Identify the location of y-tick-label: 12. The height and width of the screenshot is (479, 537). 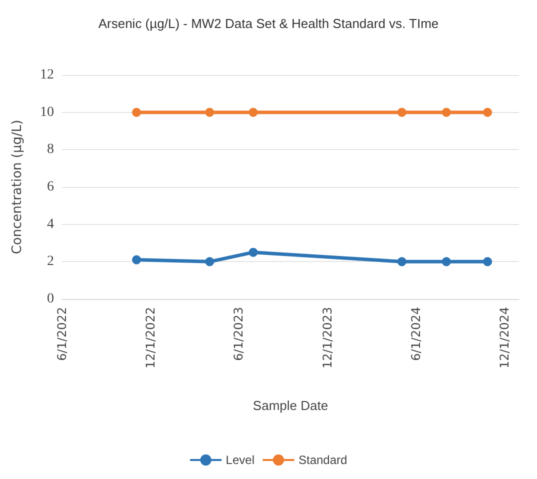
(47, 75).